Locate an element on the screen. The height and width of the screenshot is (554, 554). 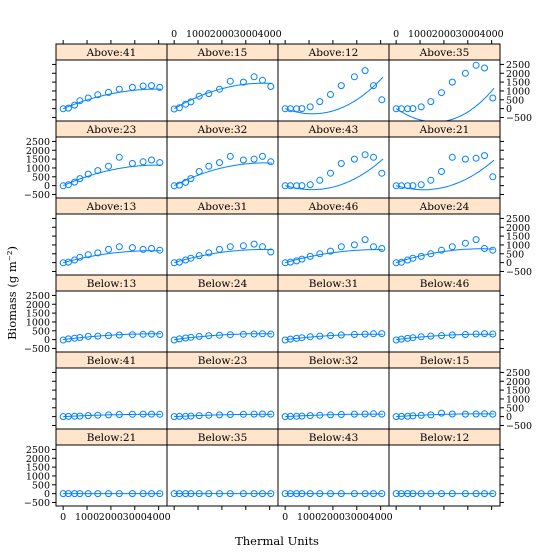
y-tick-label: 500 is located at coordinates (515, 408).